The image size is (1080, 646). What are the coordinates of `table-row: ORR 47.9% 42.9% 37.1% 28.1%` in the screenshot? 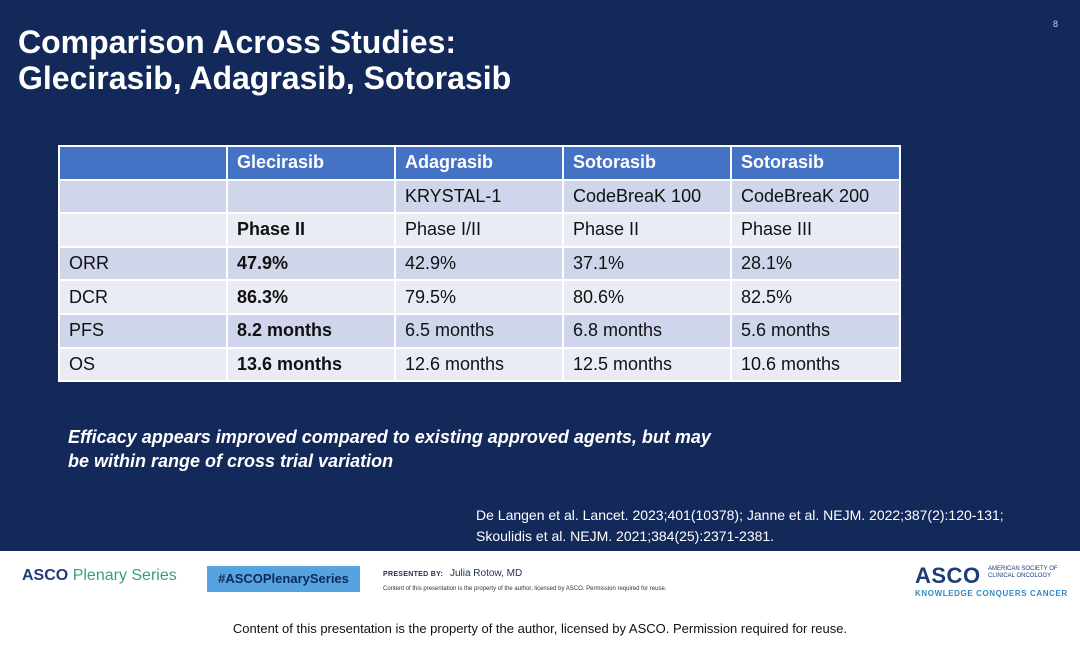 It's located at (479, 263).